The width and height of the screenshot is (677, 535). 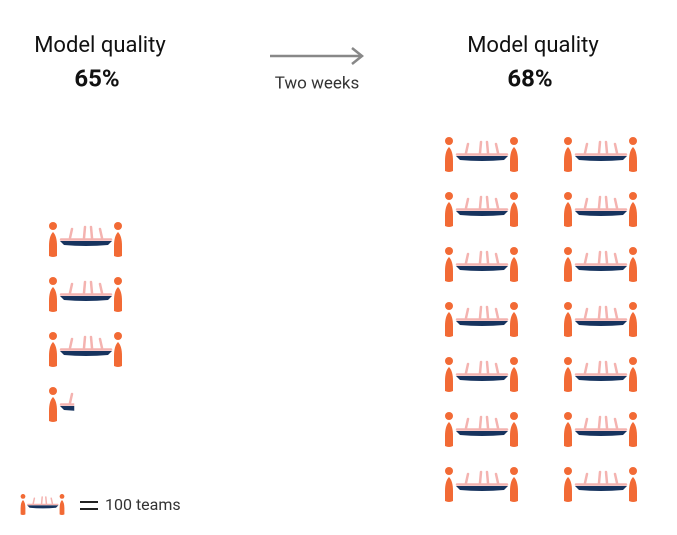 What do you see at coordinates (529, 78) in the screenshot?
I see `quality-label: 68%` at bounding box center [529, 78].